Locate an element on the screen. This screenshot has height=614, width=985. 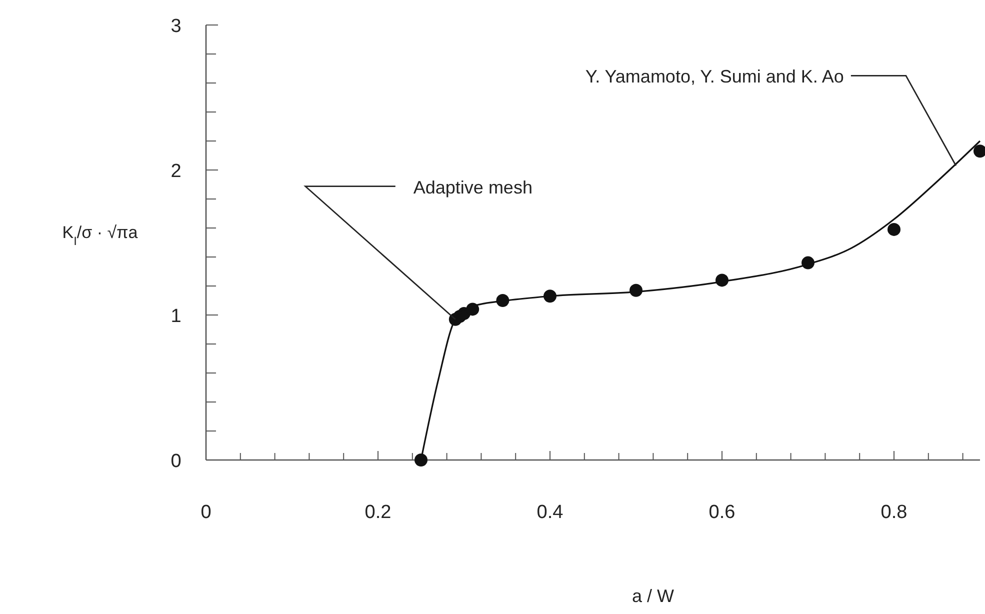
x-tick-label: 0.2 is located at coordinates (378, 512).